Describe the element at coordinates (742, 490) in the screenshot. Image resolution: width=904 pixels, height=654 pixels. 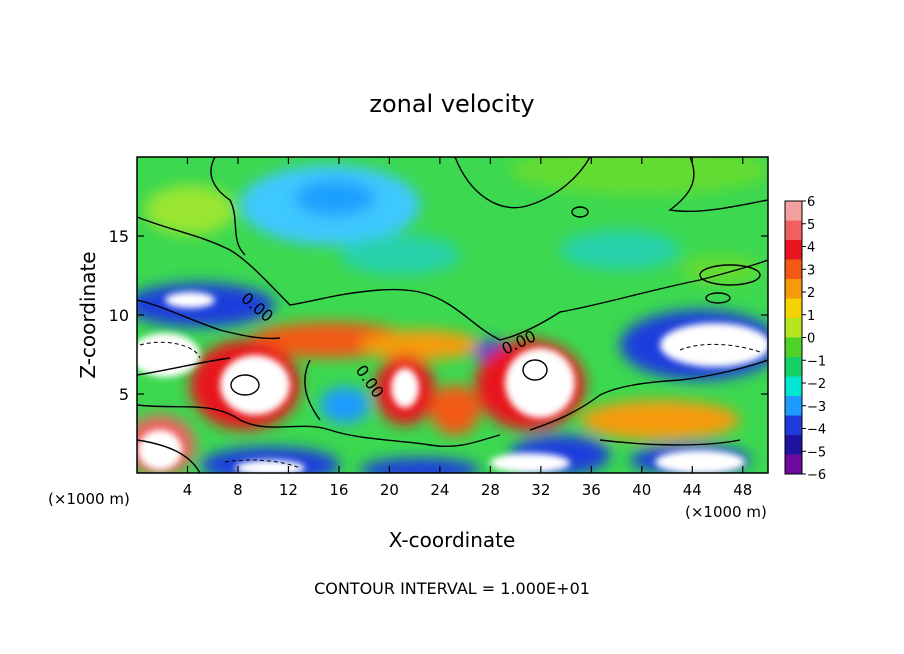
I see `x-tick-label: 48` at that location.